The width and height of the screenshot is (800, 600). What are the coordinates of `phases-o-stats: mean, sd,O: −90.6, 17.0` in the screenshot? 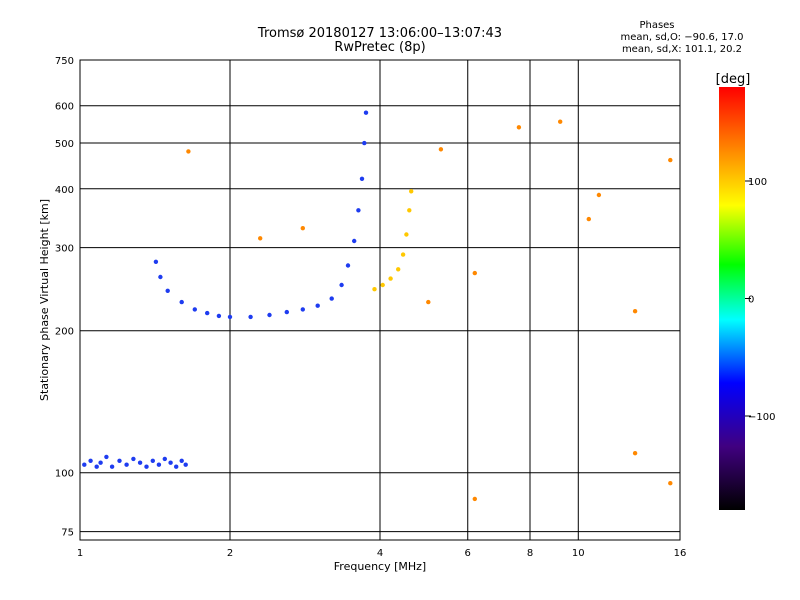 It's located at (682, 37).